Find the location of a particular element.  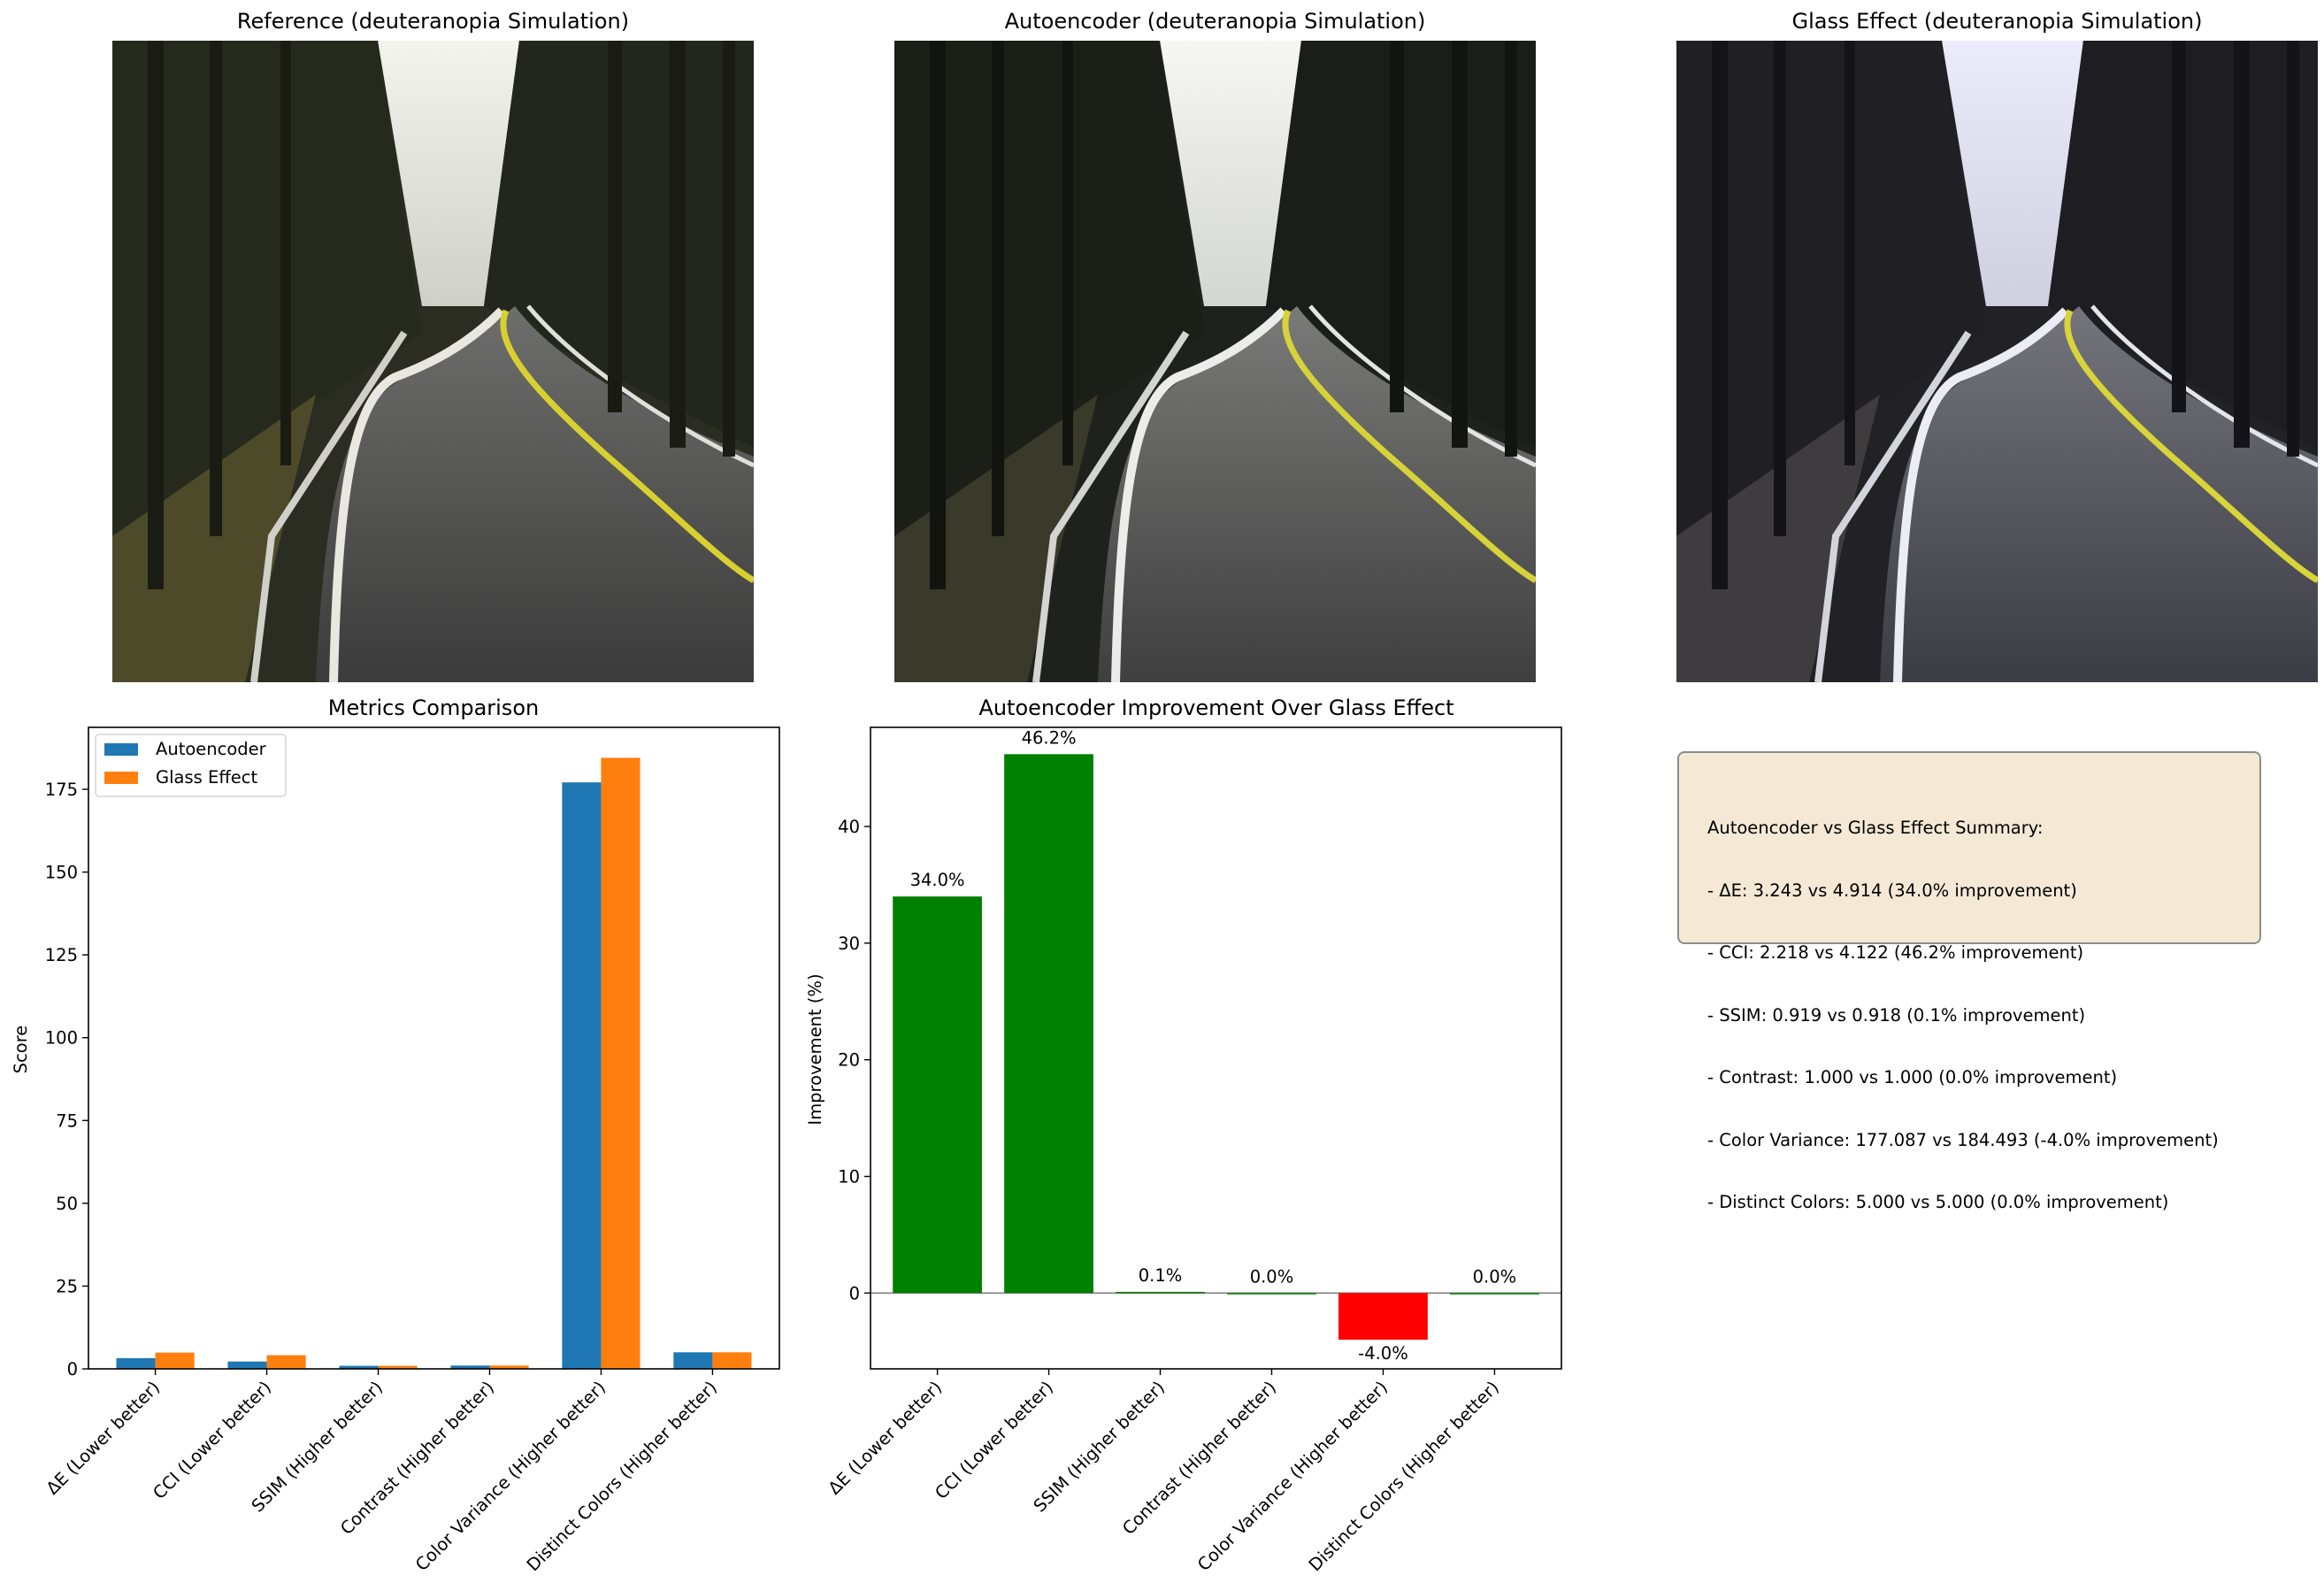

chart2-ylabel: Improvement (%) is located at coordinates (815, 1049).